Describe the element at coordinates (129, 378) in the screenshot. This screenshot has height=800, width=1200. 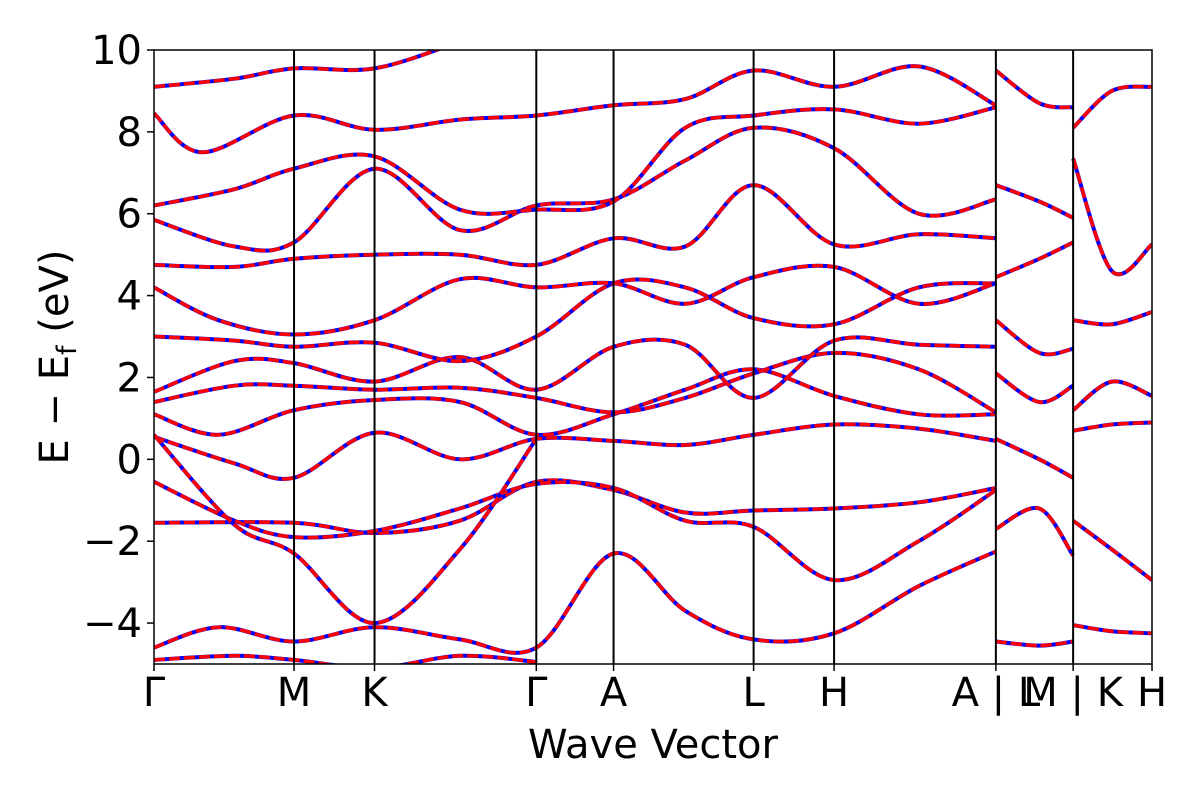
I see `y-tick-label: 2` at that location.